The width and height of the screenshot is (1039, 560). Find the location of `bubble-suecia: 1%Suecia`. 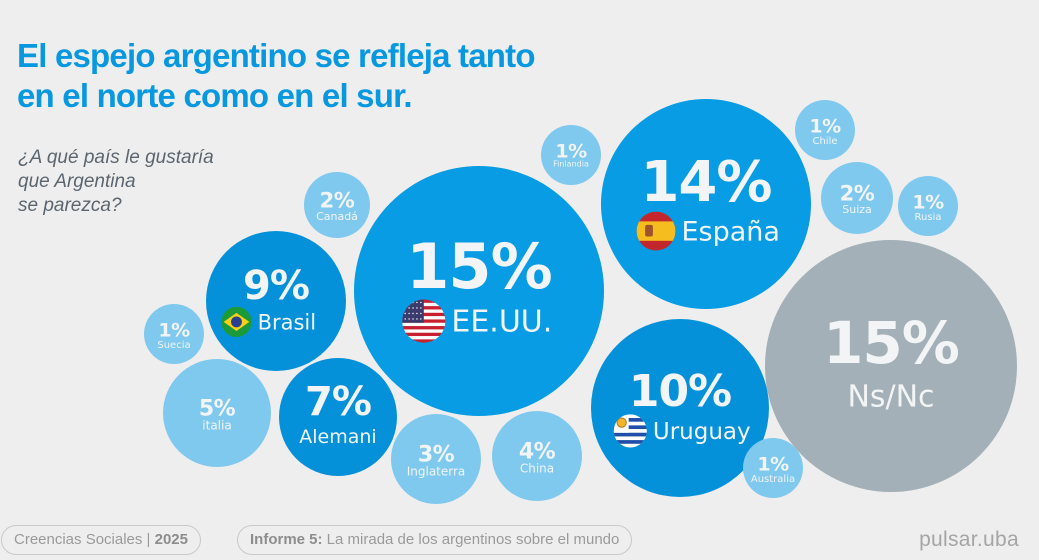

bubble-suecia: 1%Suecia is located at coordinates (174, 334).